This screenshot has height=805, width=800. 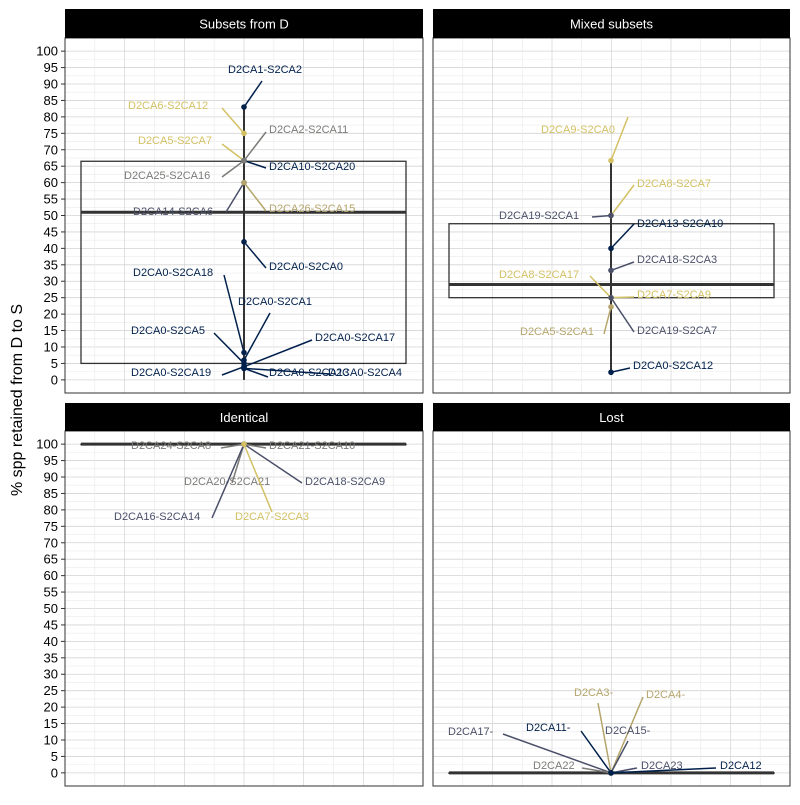 What do you see at coordinates (673, 366) in the screenshot?
I see `point-label: D2CA0-S2CA12` at bounding box center [673, 366].